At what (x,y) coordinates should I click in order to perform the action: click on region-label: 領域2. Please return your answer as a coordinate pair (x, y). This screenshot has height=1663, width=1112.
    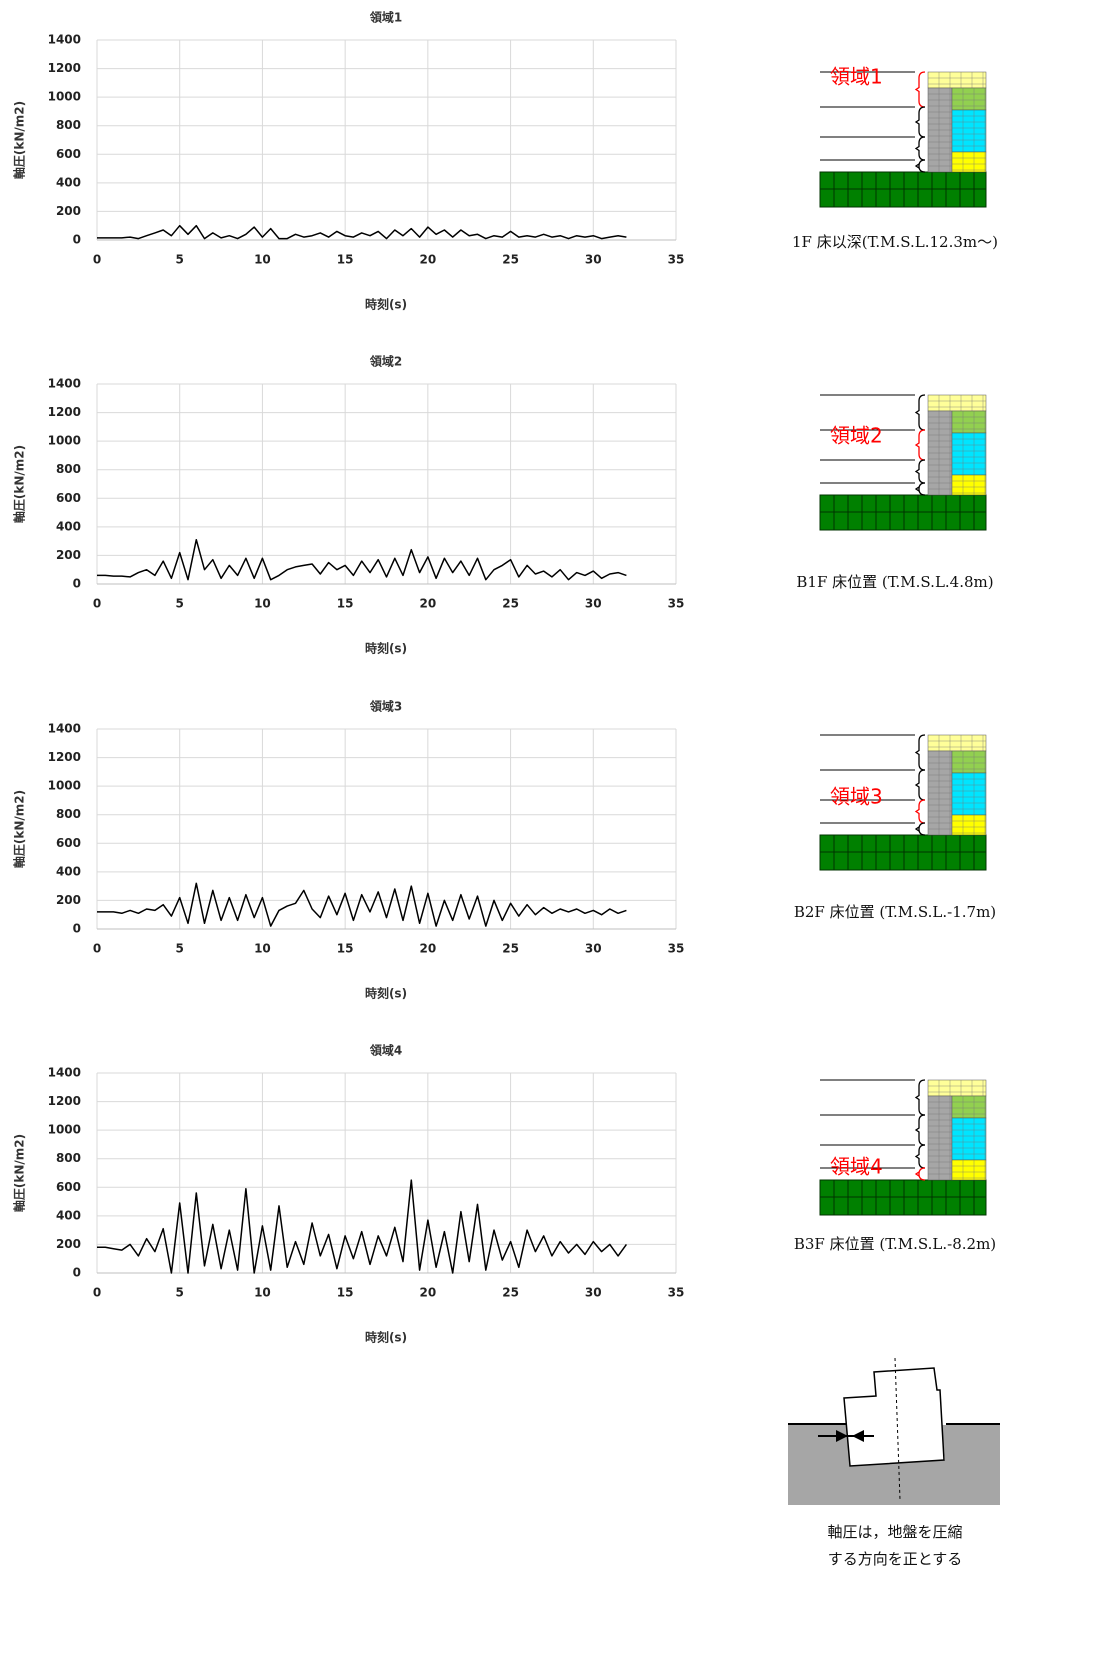
    Looking at the image, I should click on (856, 436).